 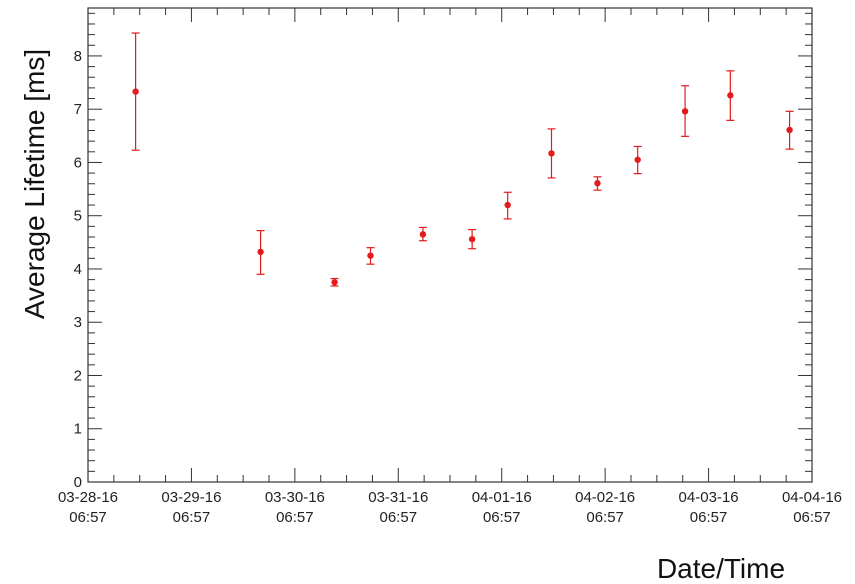 I want to click on y-axis-title: Average Lifetime [ms], so click(x=34, y=184).